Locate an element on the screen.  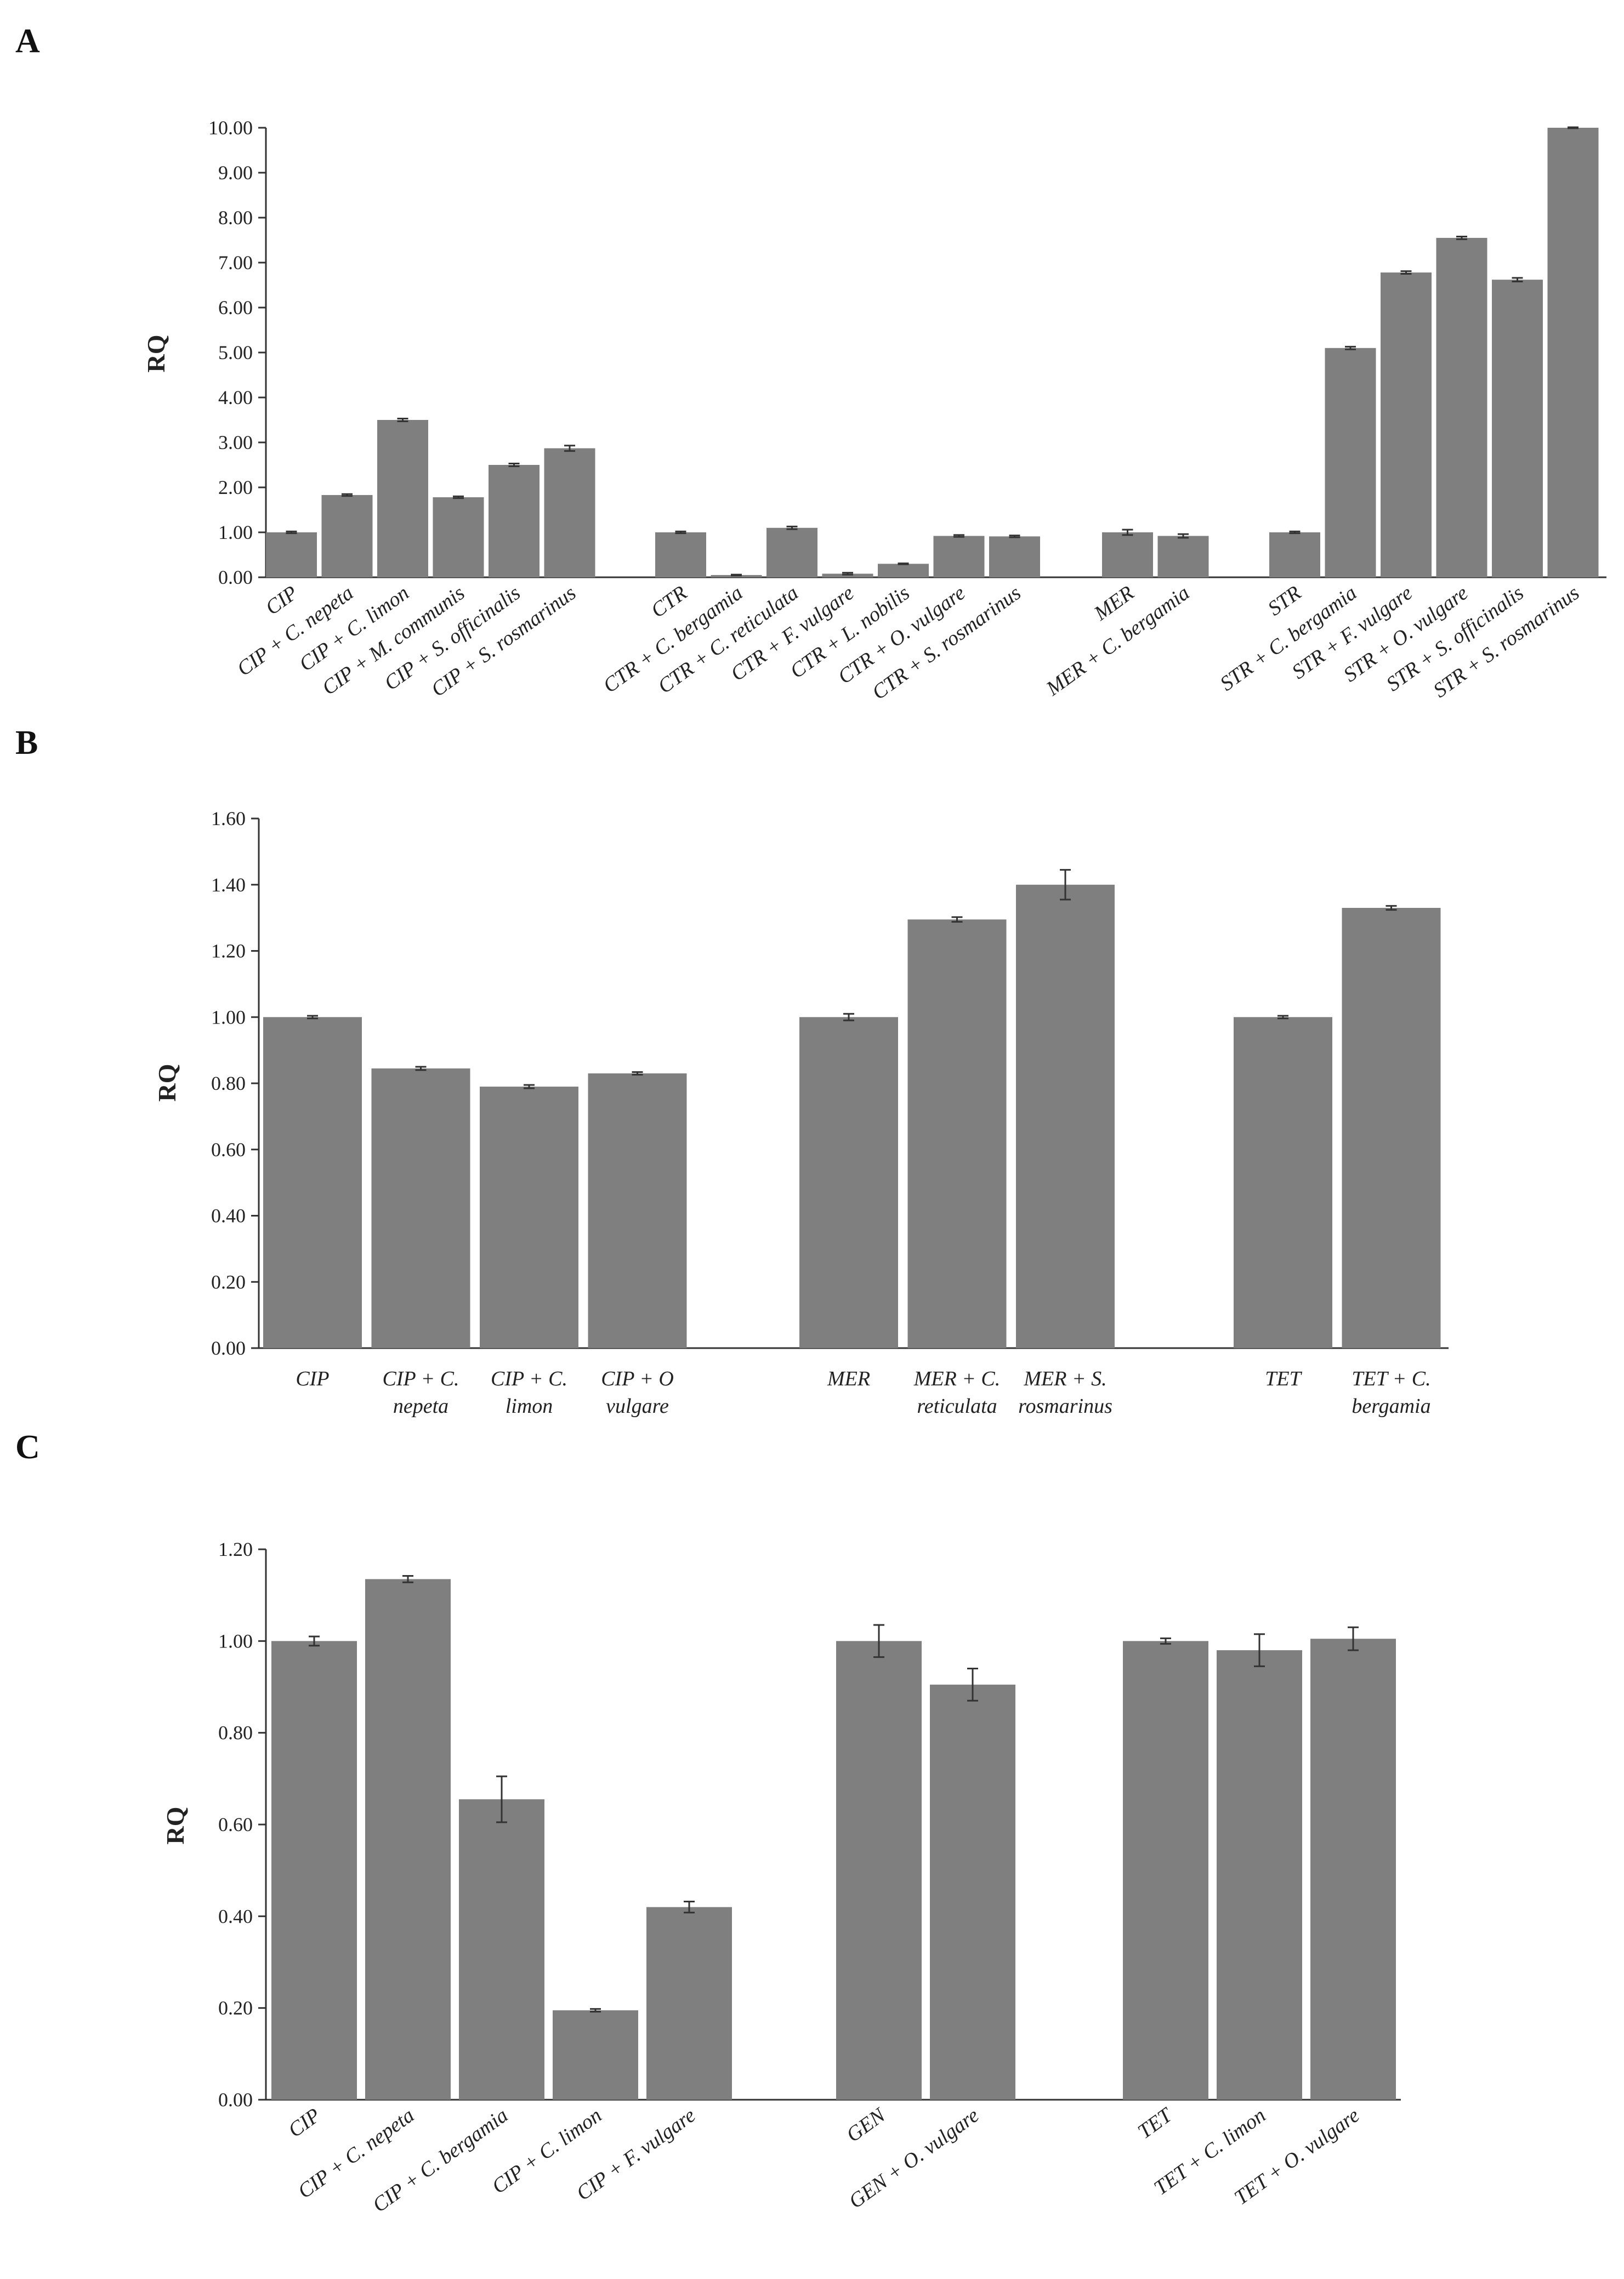
error-bar-str is located at coordinates (1295, 532).